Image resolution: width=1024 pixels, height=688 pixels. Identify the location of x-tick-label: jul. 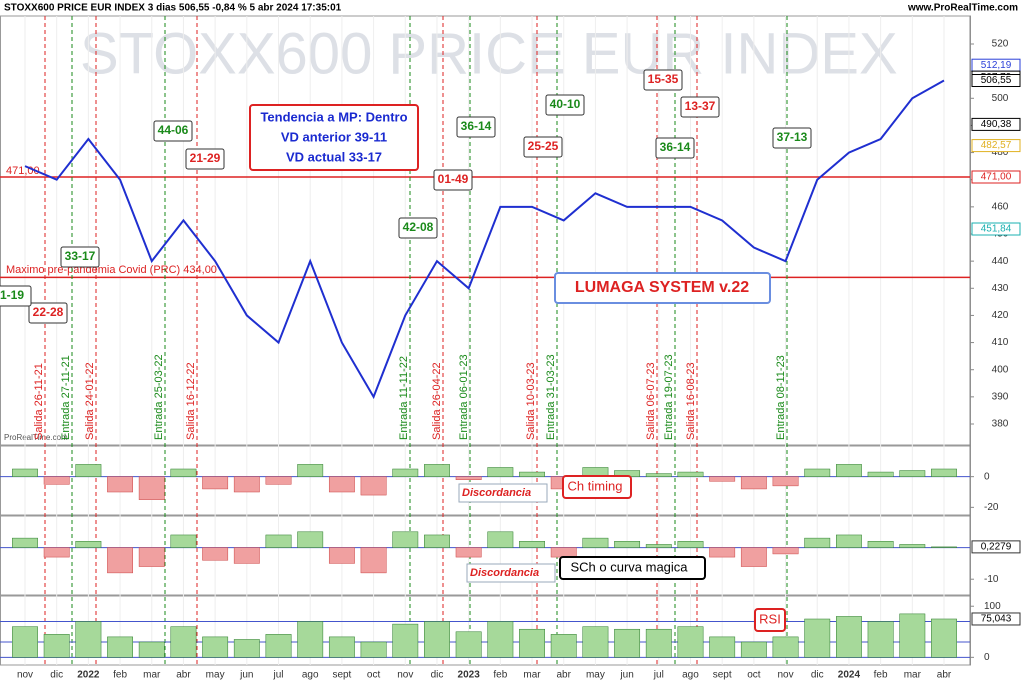
(658, 675).